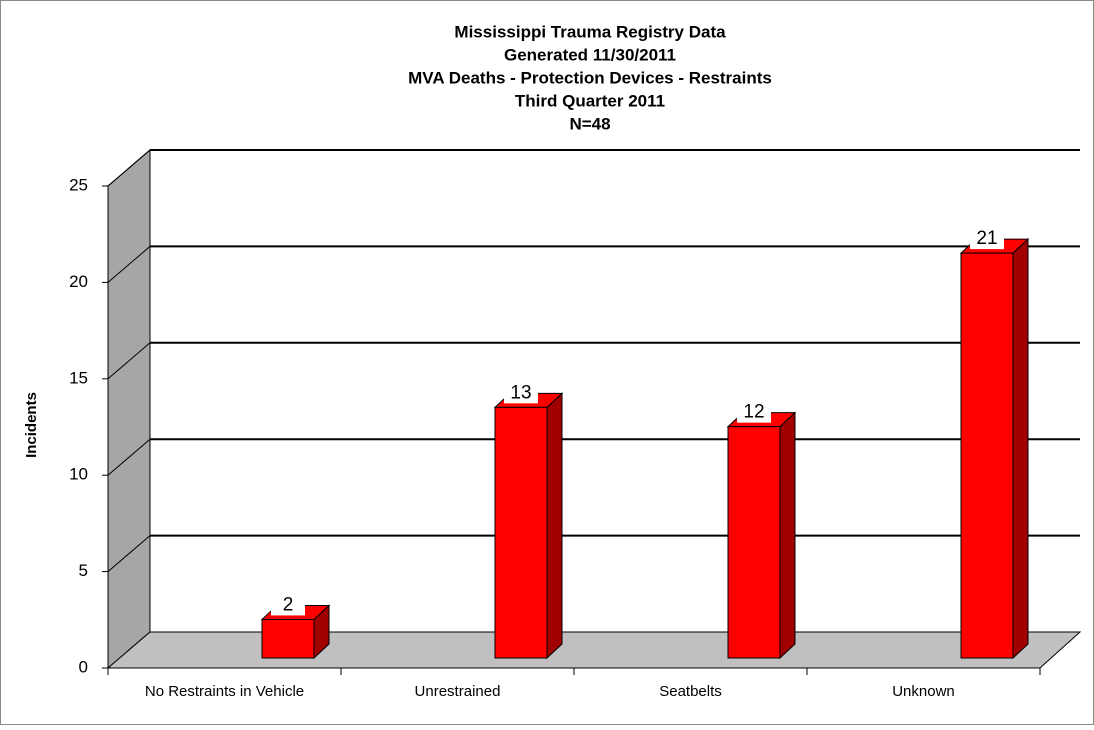 The height and width of the screenshot is (730, 1094). What do you see at coordinates (78, 281) in the screenshot?
I see `y-tick-label: 20` at bounding box center [78, 281].